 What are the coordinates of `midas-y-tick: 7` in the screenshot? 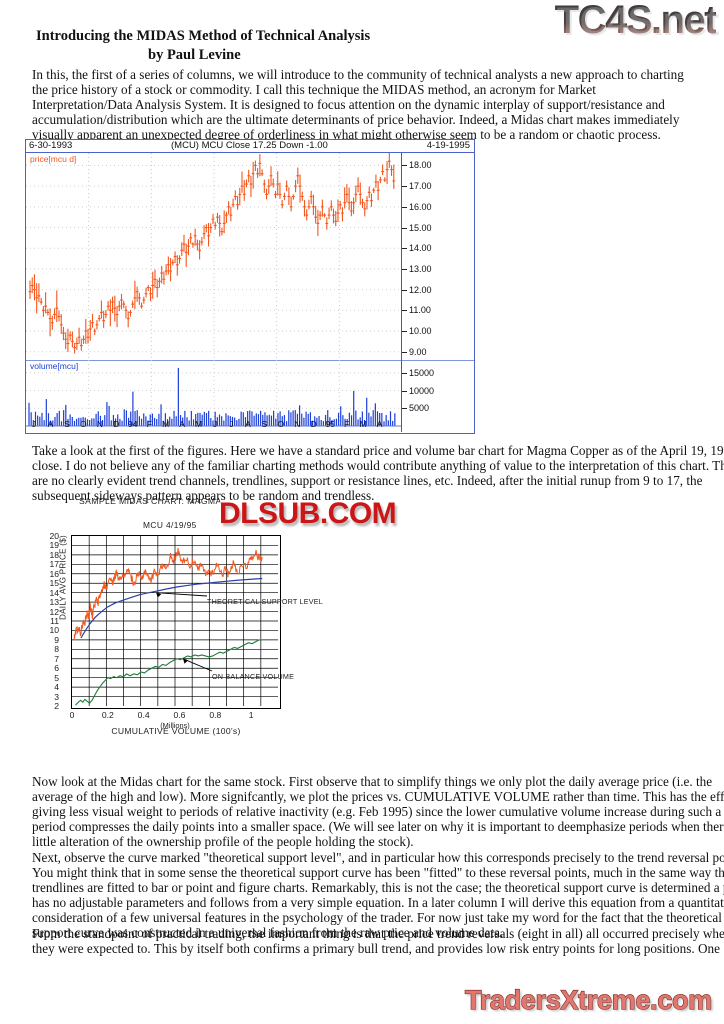 It's located at (56, 658).